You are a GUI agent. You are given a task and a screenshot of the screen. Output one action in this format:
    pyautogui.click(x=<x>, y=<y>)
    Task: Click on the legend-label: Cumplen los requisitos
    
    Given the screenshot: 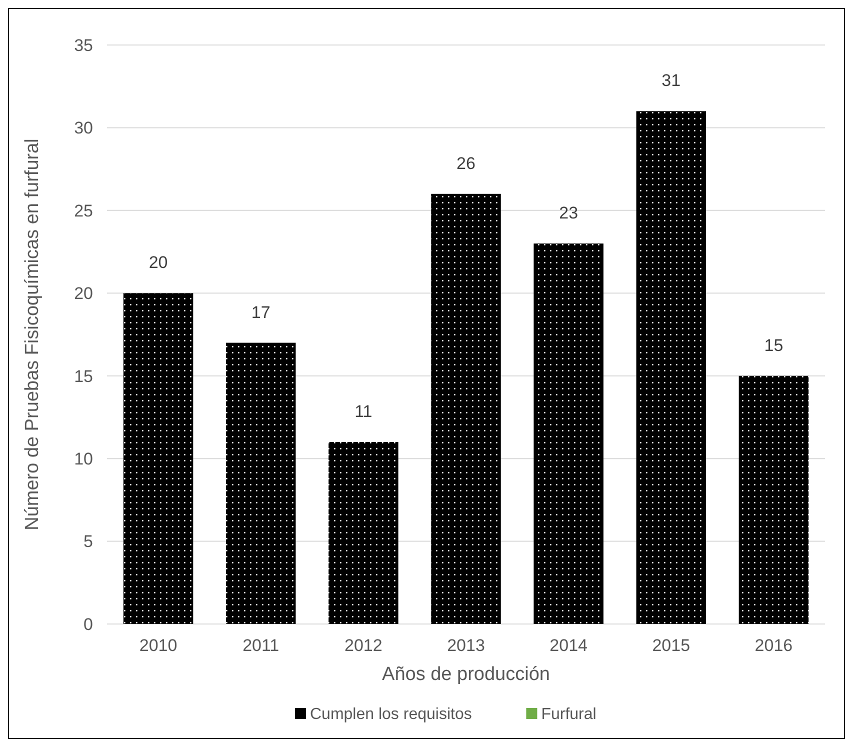 What is the action you would take?
    pyautogui.click(x=391, y=714)
    